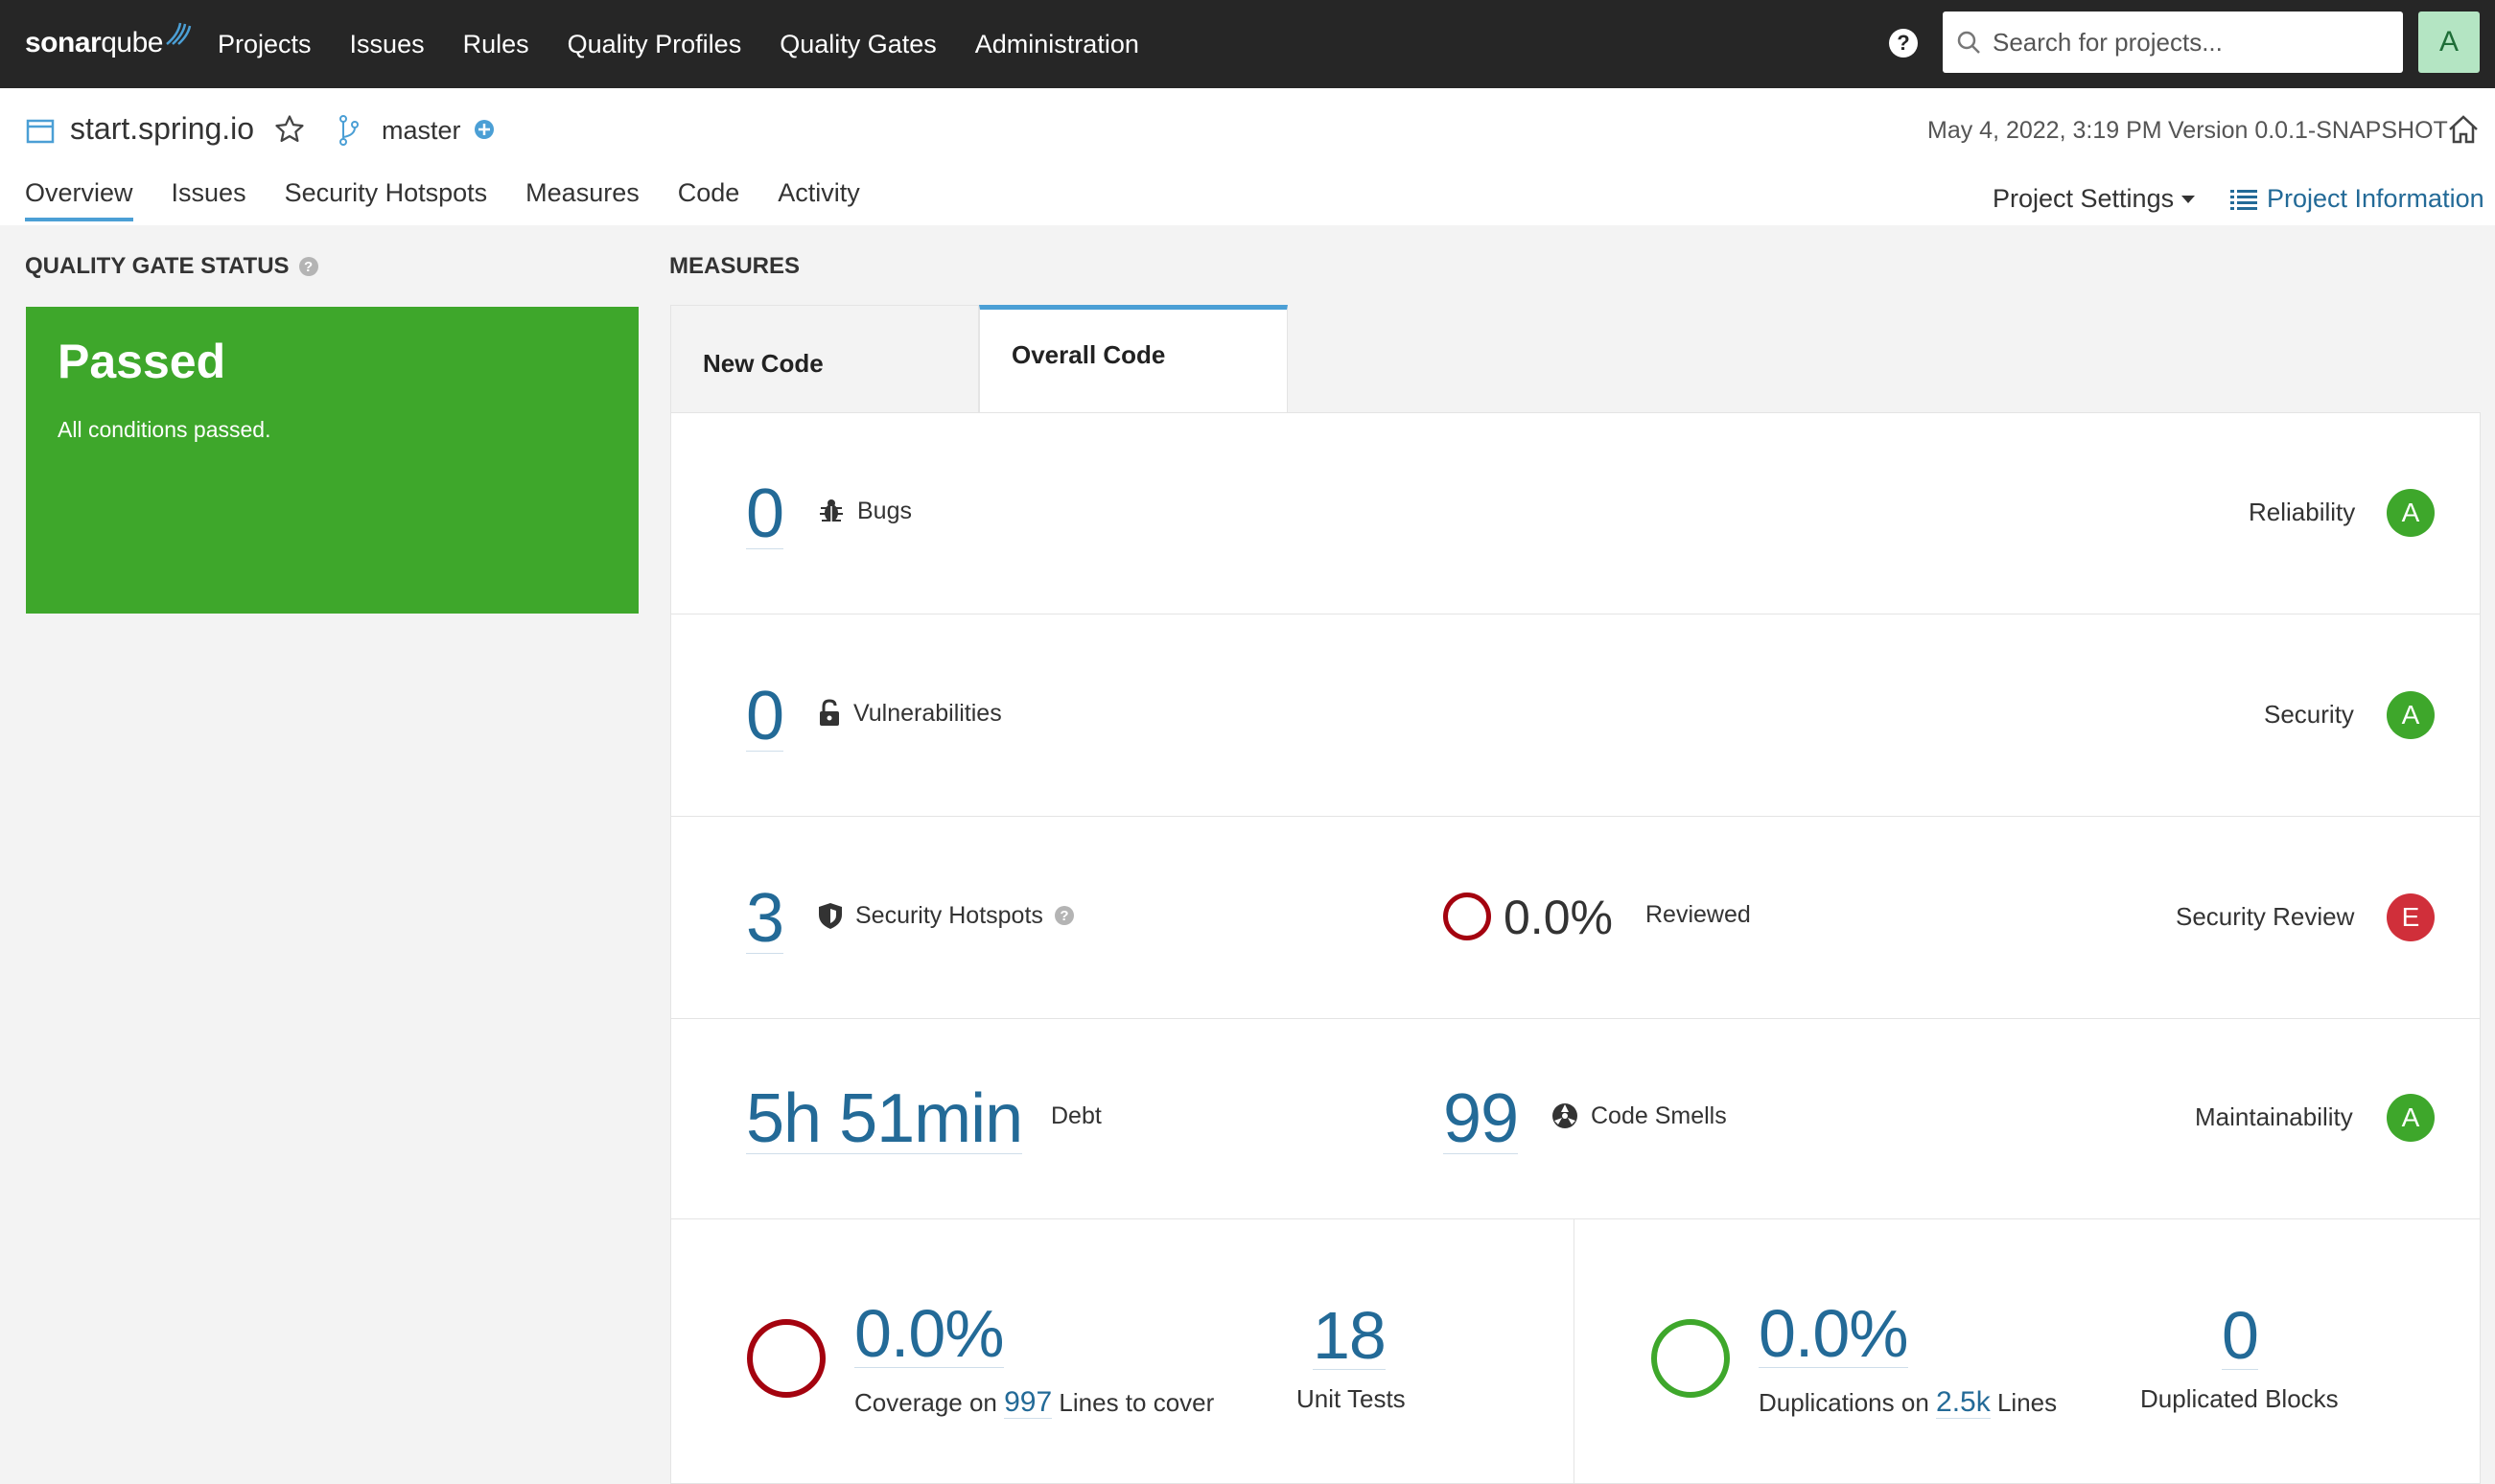 The width and height of the screenshot is (2495, 1484). Describe the element at coordinates (2084, 198) in the screenshot. I see `project-settings-label: Project Settings` at that location.